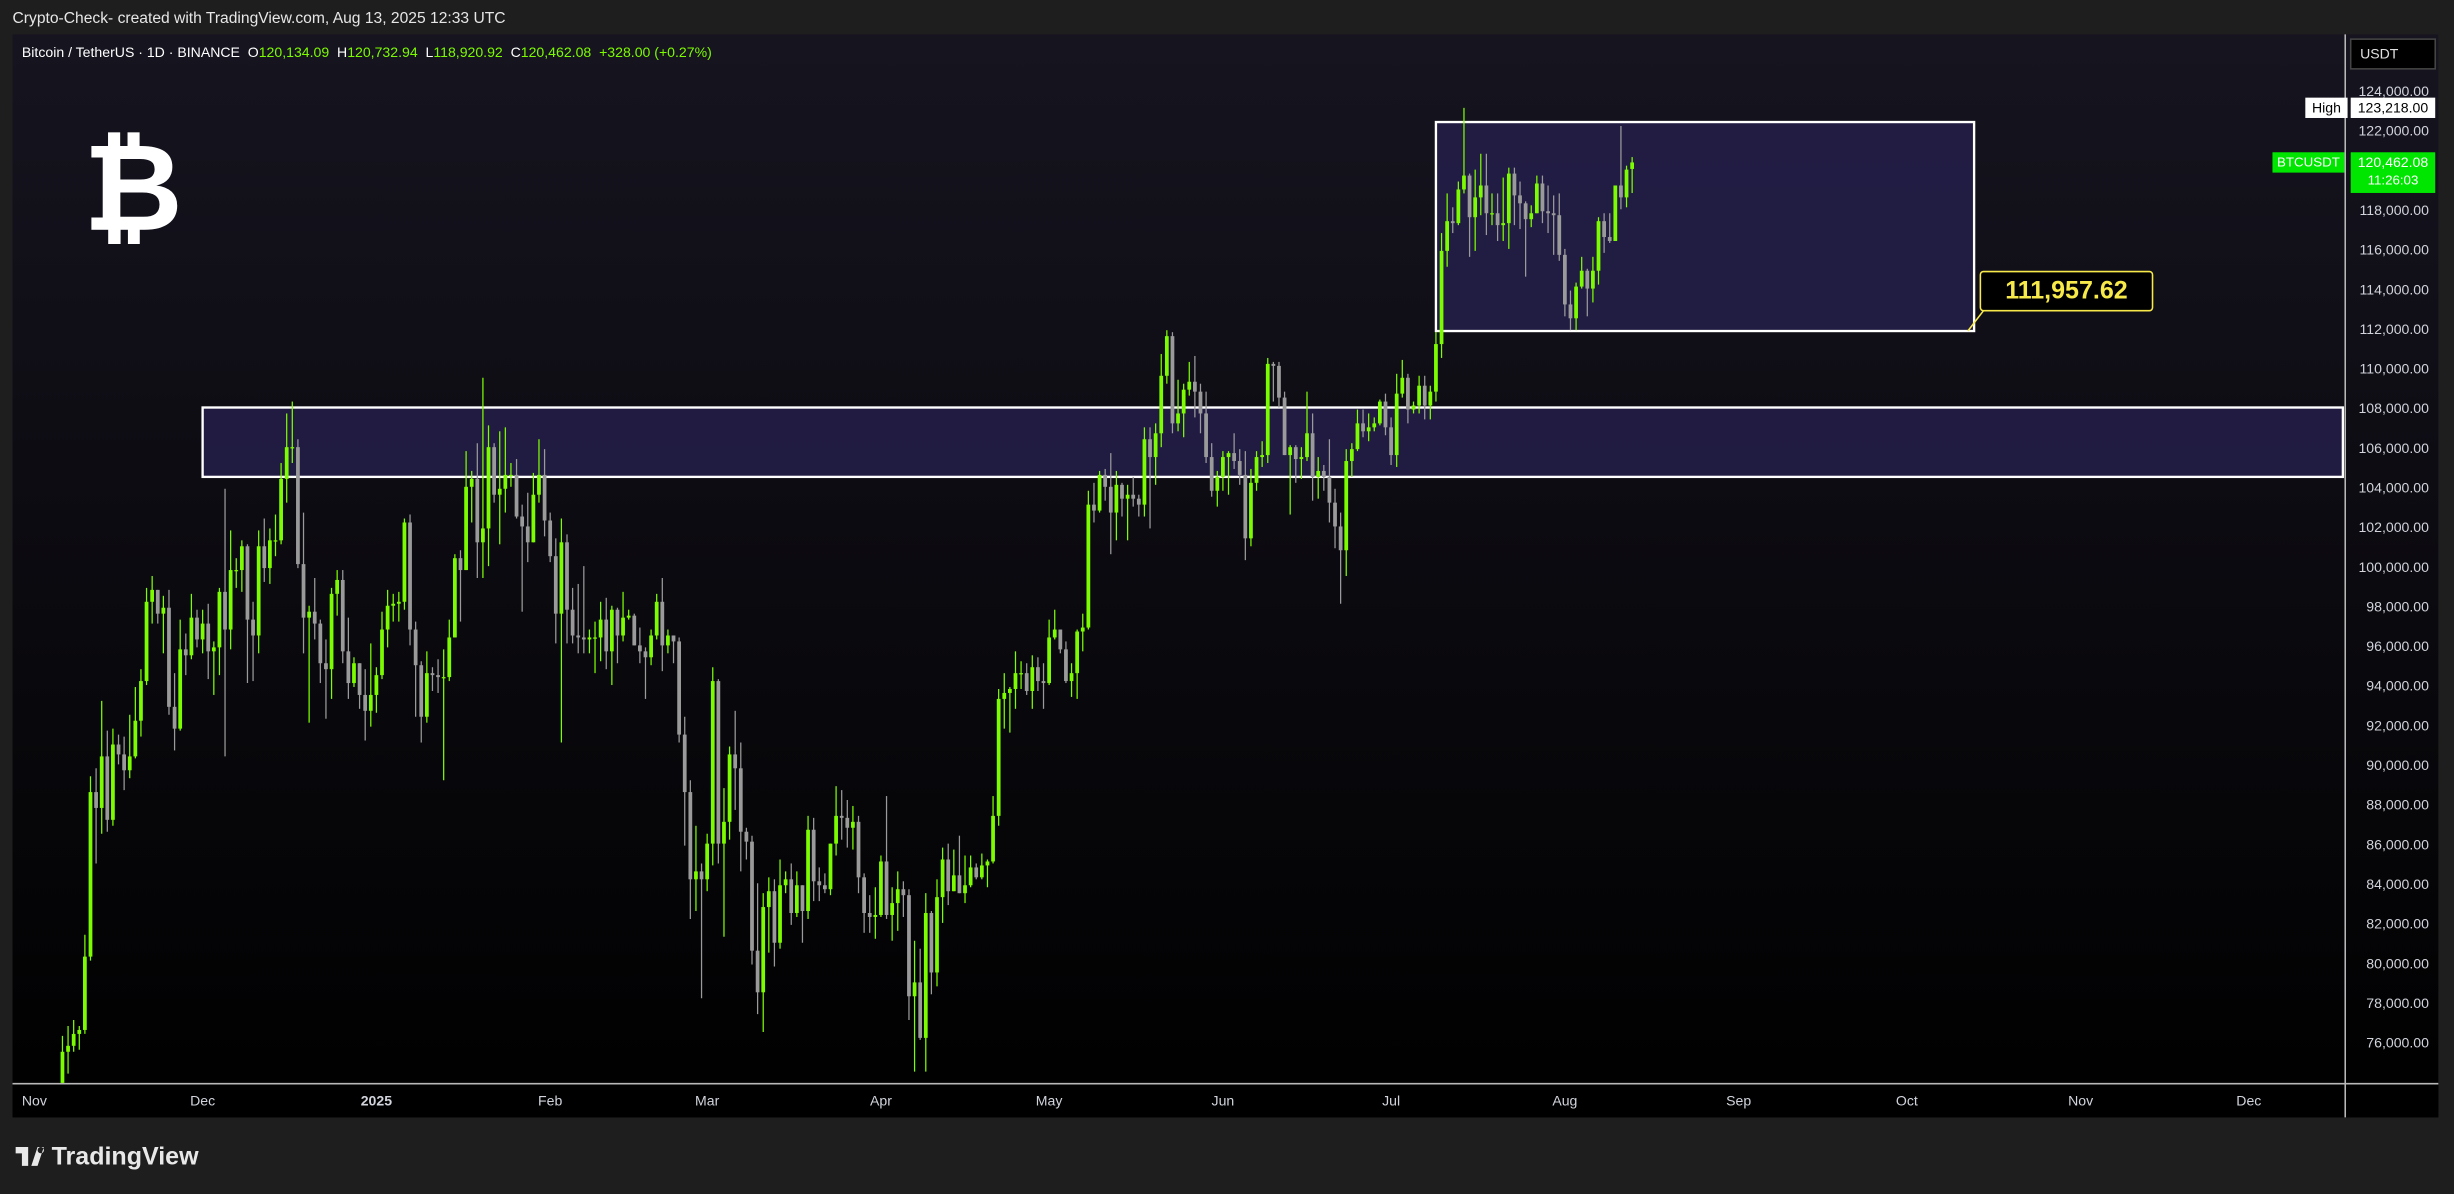 The height and width of the screenshot is (1194, 2454). Describe the element at coordinates (342, 52) in the screenshot. I see `legend-key: H` at that location.